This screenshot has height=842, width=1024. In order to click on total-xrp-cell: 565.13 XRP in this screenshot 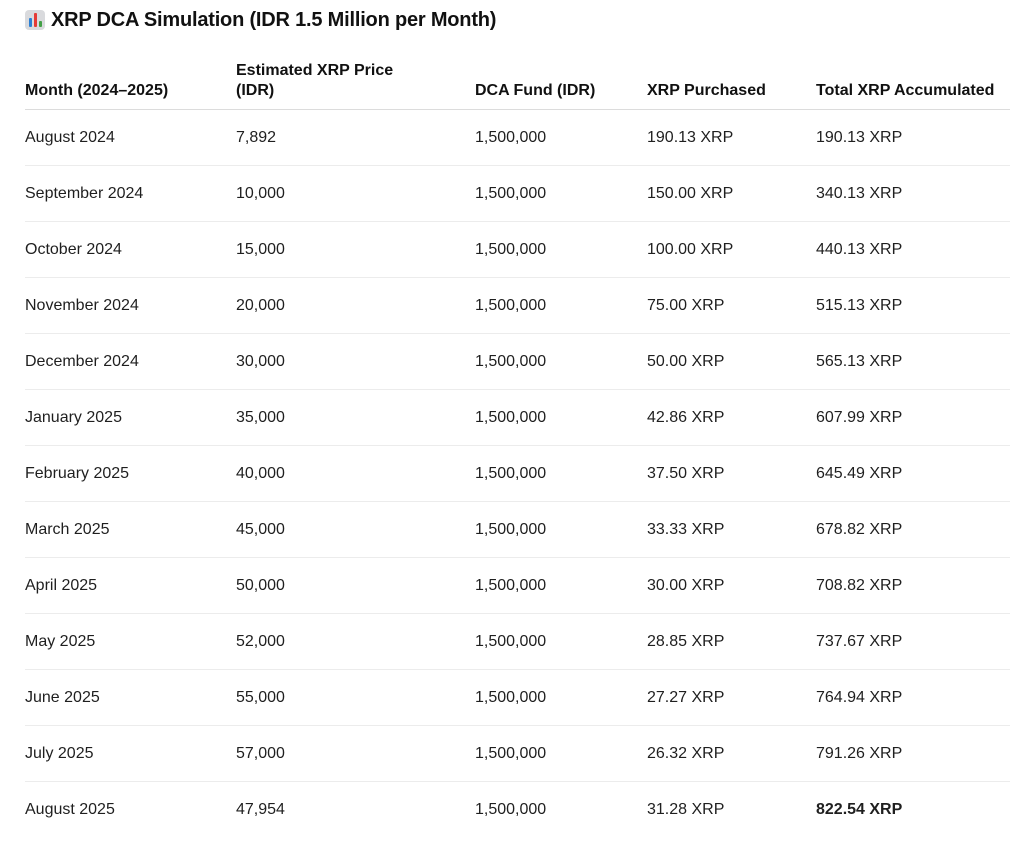, I will do `click(913, 361)`.